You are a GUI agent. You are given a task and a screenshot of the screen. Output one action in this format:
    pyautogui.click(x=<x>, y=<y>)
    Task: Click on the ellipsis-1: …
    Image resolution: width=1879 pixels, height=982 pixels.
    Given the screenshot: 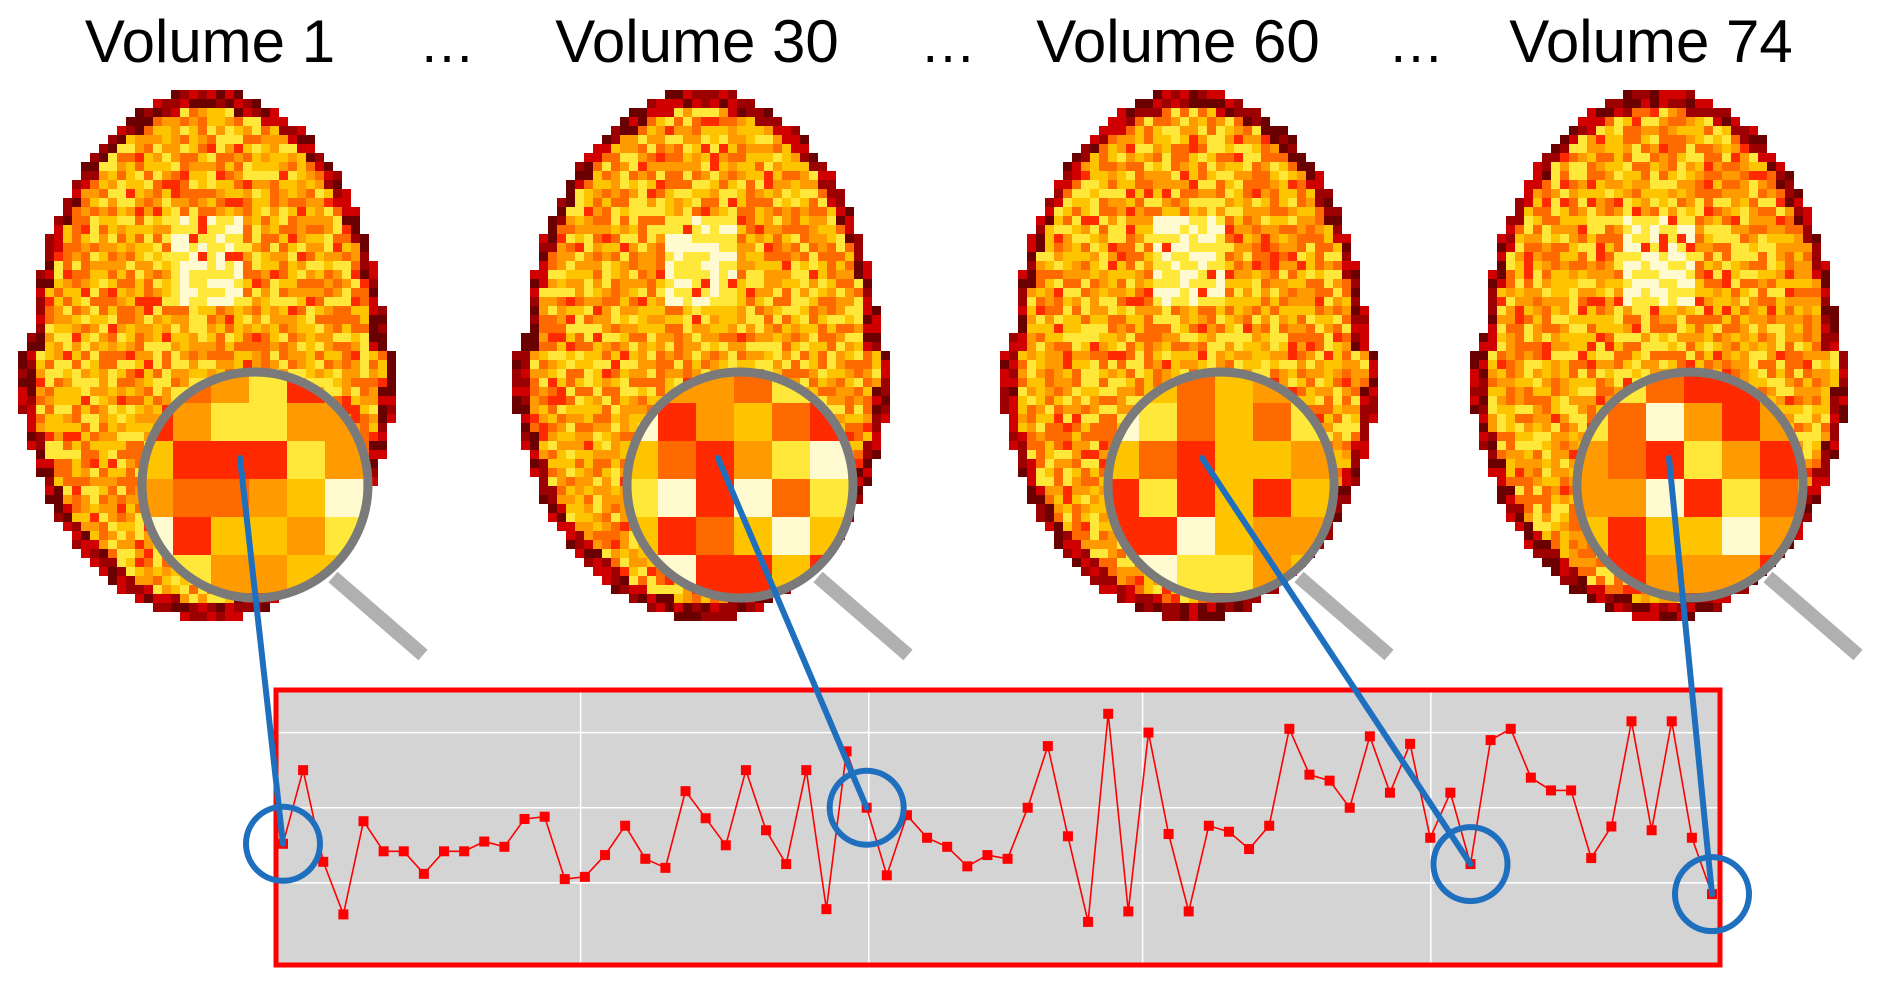 What is the action you would take?
    pyautogui.click(x=447, y=42)
    